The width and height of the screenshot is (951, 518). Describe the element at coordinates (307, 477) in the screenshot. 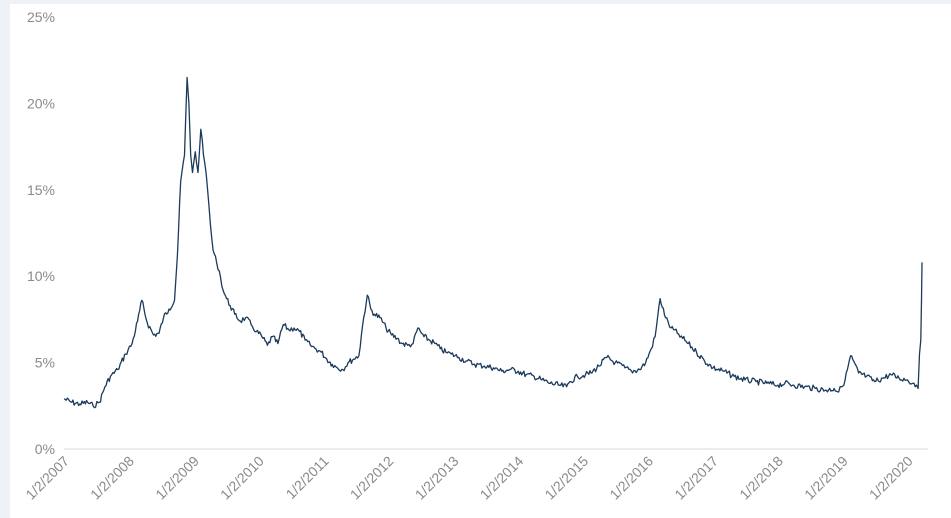

I see `x-tick-label: 1/2/2011` at that location.